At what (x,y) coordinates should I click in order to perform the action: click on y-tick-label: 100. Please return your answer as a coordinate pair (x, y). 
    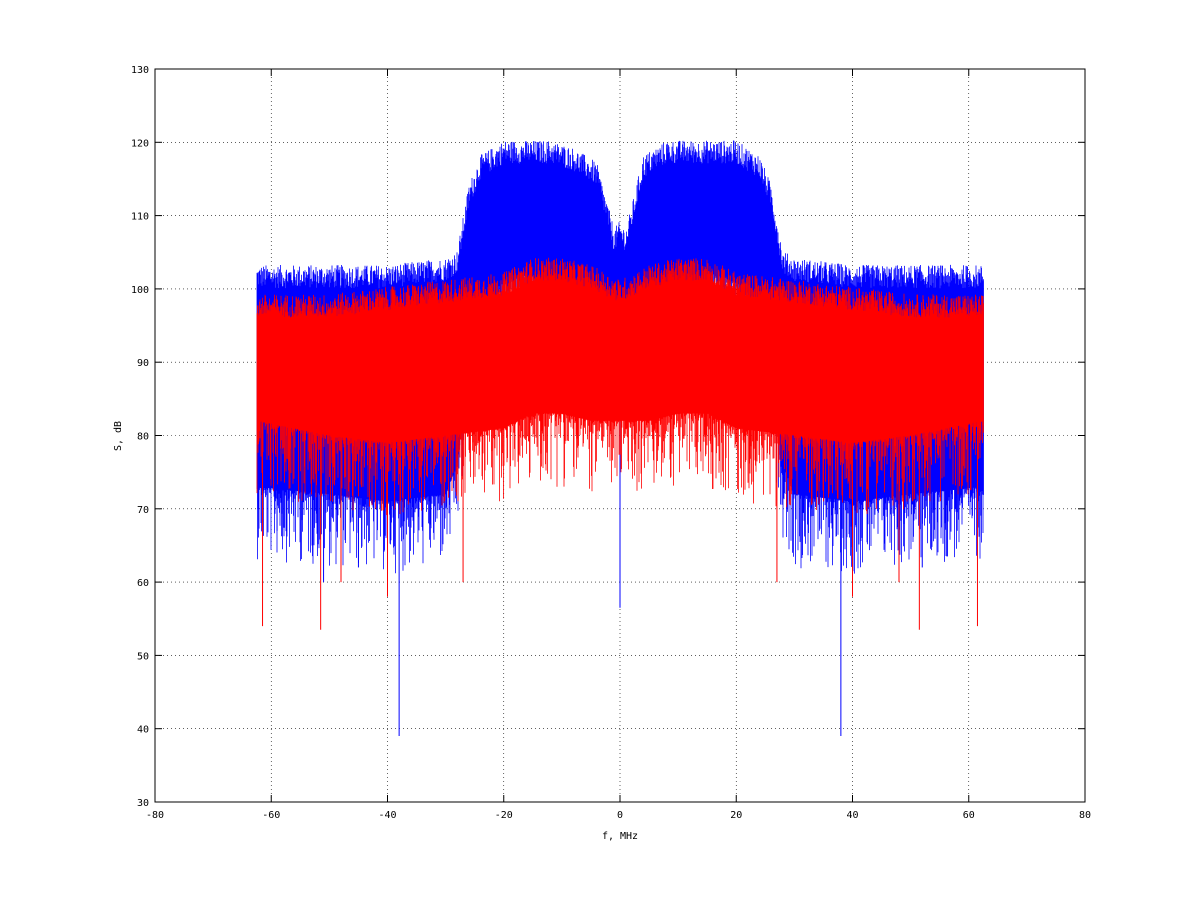
    Looking at the image, I should click on (140, 290).